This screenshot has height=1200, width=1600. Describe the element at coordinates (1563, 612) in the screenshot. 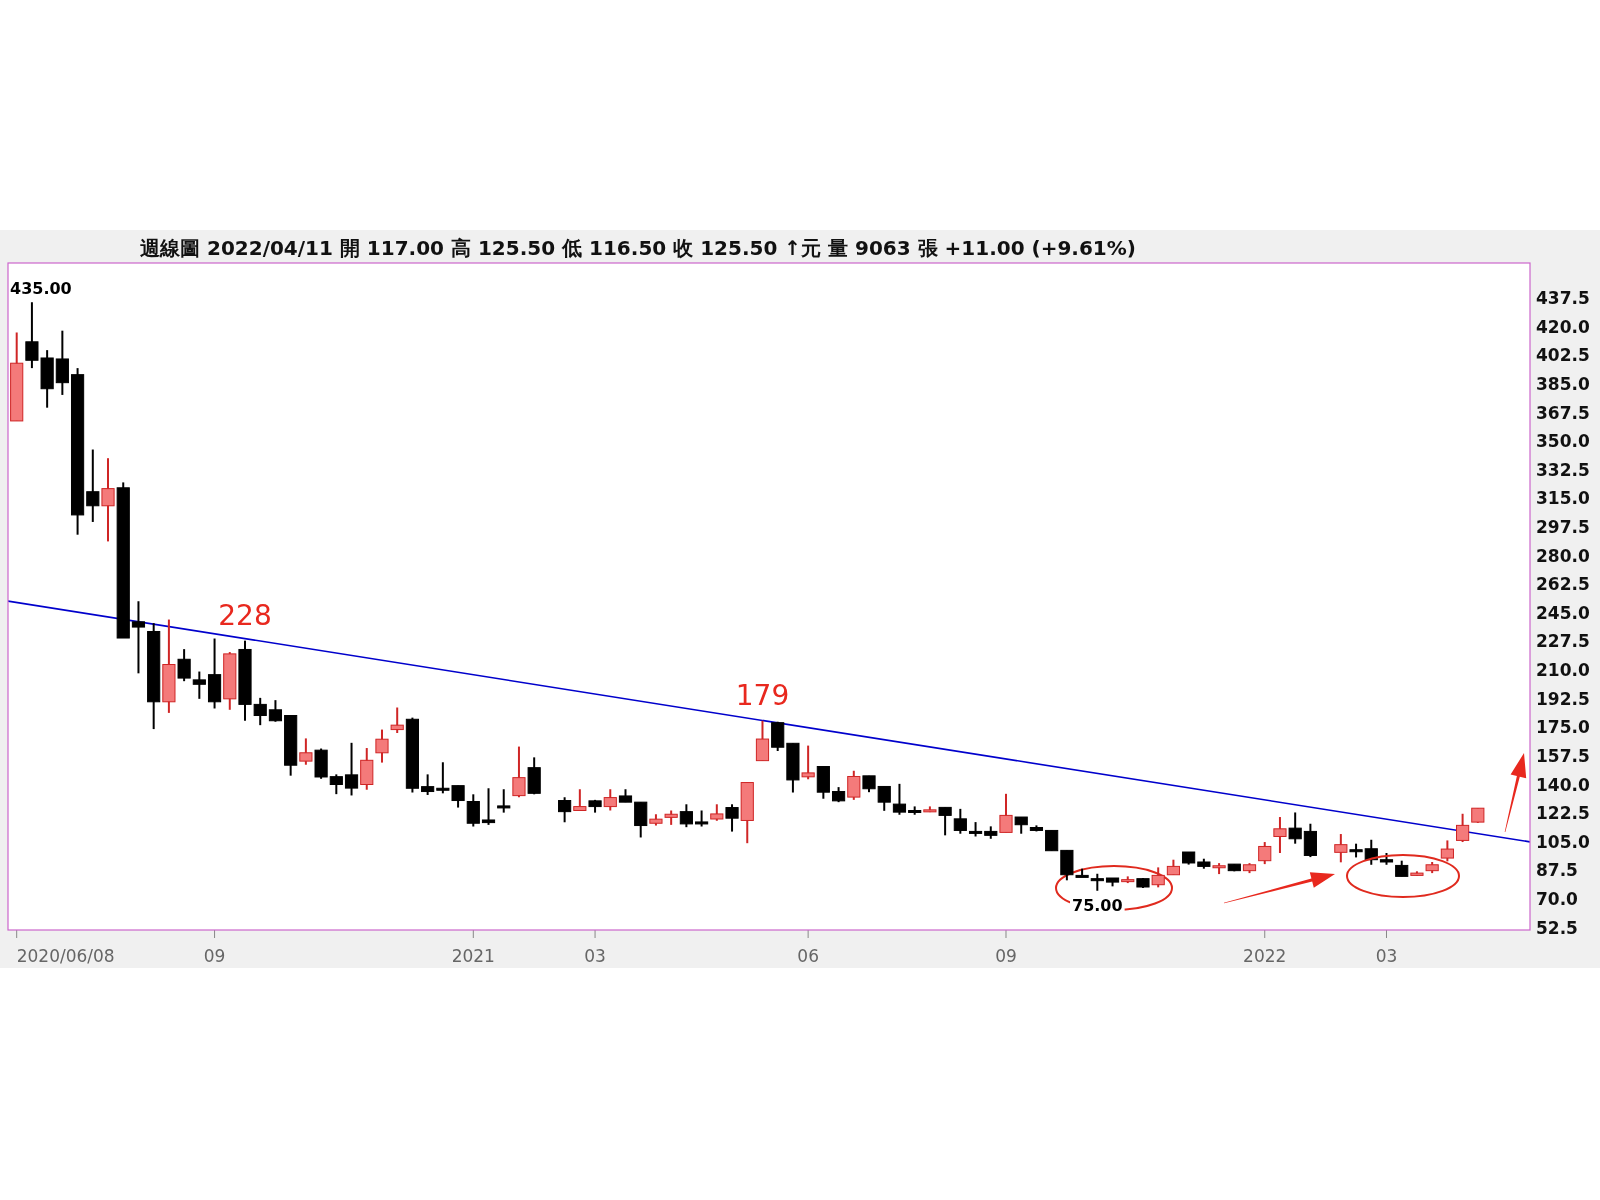

I see `y-tick-label: 245.0` at that location.